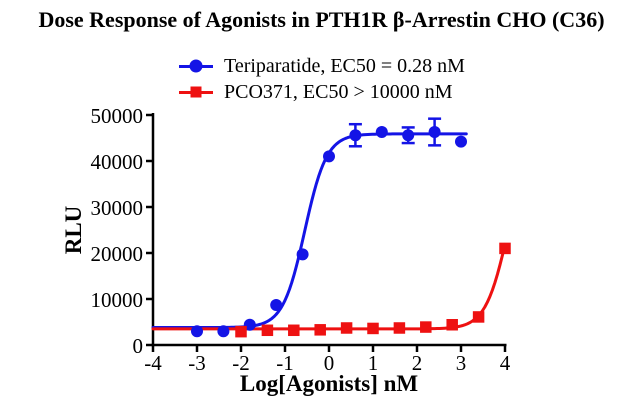 The height and width of the screenshot is (413, 643). Describe the element at coordinates (461, 363) in the screenshot. I see `x-tick-label: 3` at that location.